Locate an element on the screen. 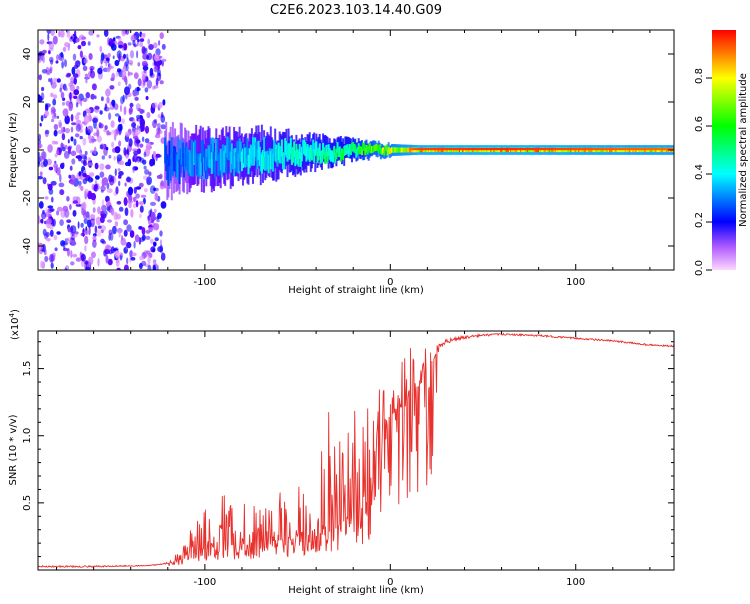 Image resolution: width=750 pixels, height=604 pixels. colorbar-tick-label: 0.8 is located at coordinates (699, 76).